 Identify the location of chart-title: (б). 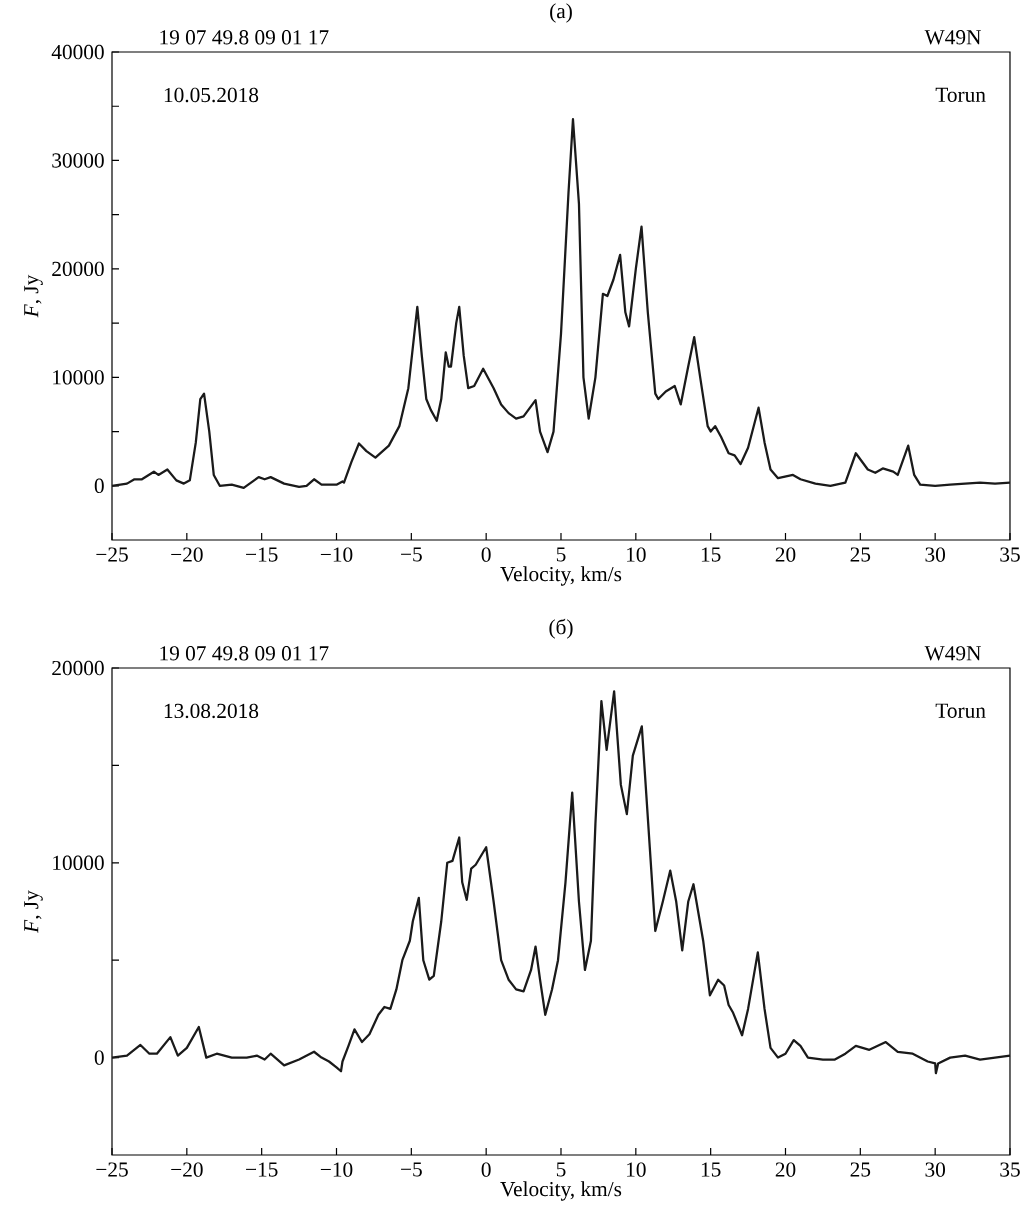
(561, 628).